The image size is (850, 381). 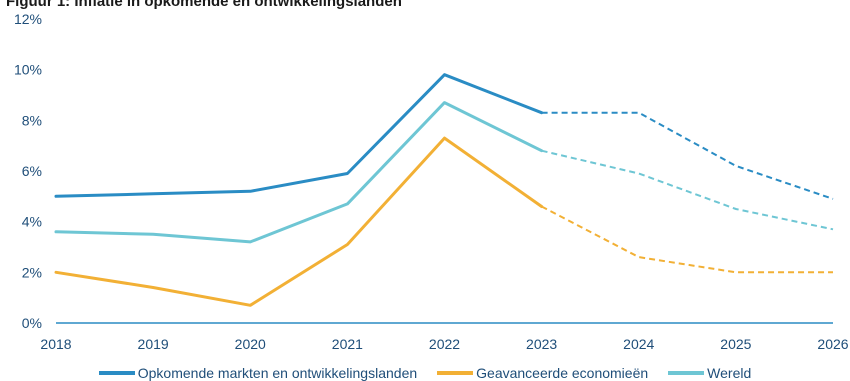 What do you see at coordinates (32, 120) in the screenshot?
I see `y-tick-label: 8%` at bounding box center [32, 120].